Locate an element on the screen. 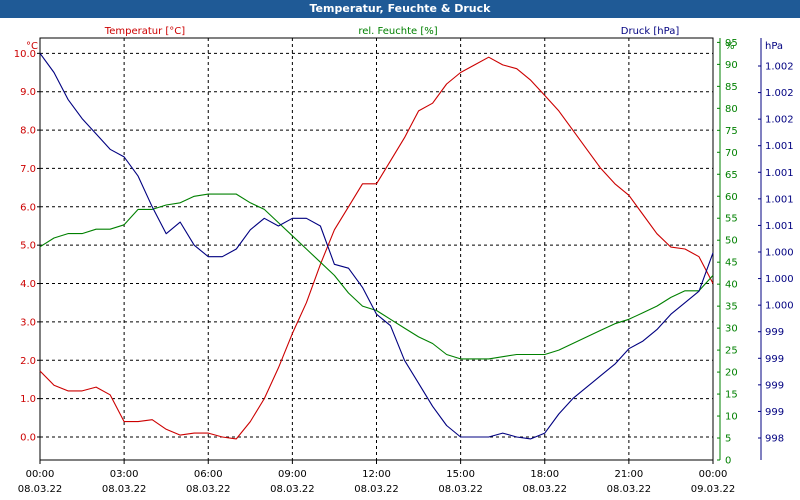  humidity-tick-label: 55 is located at coordinates (731, 219).